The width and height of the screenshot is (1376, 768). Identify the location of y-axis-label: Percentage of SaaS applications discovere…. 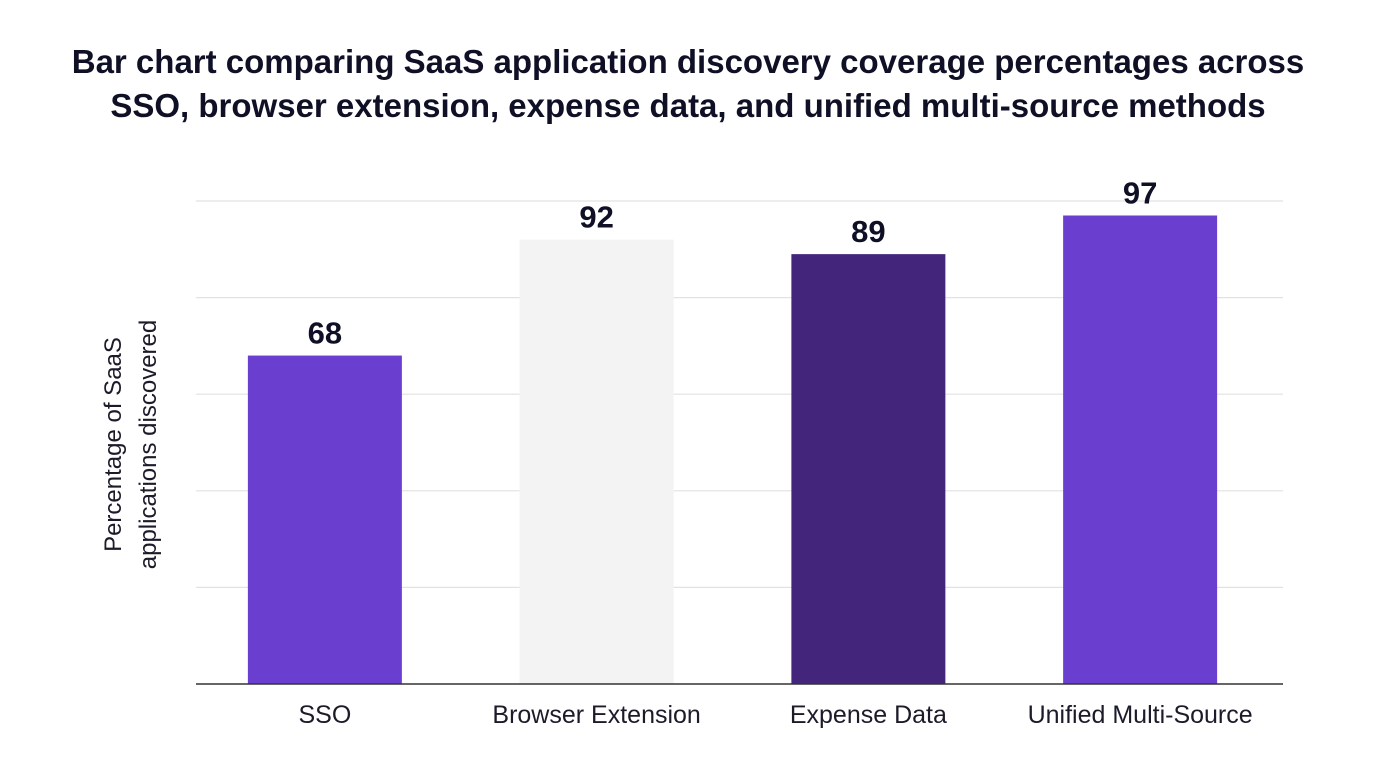
(131, 444).